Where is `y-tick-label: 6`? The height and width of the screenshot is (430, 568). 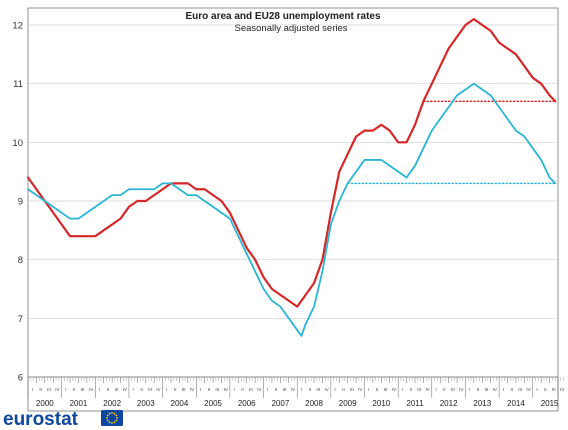
y-tick-label: 6 is located at coordinates (20, 378).